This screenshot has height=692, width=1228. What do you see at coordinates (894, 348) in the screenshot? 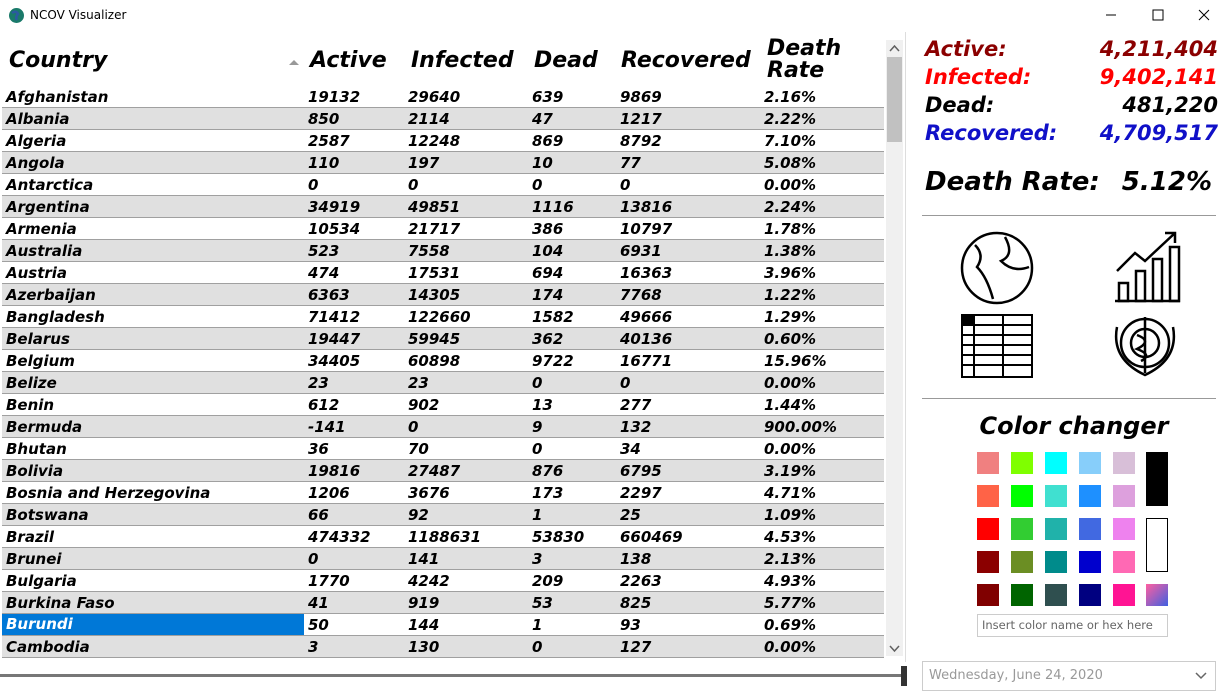
I see `scrollbar` at bounding box center [894, 348].